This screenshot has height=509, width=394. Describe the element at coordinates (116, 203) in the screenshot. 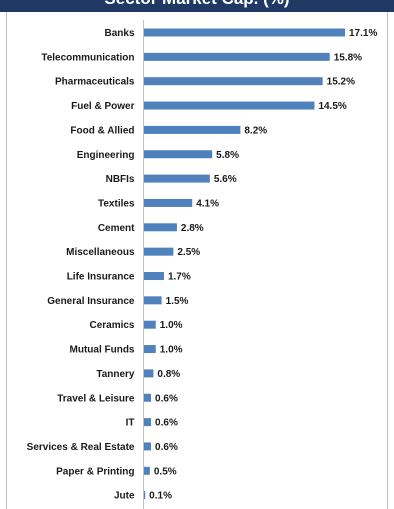

I see `category-label: Textiles` at that location.